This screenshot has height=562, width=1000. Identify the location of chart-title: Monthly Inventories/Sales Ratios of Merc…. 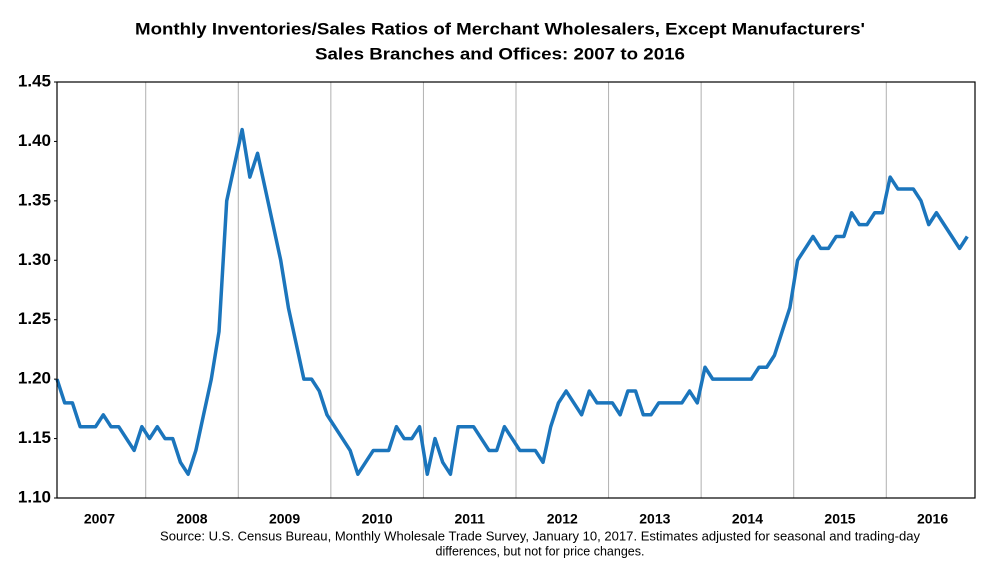
(500, 28).